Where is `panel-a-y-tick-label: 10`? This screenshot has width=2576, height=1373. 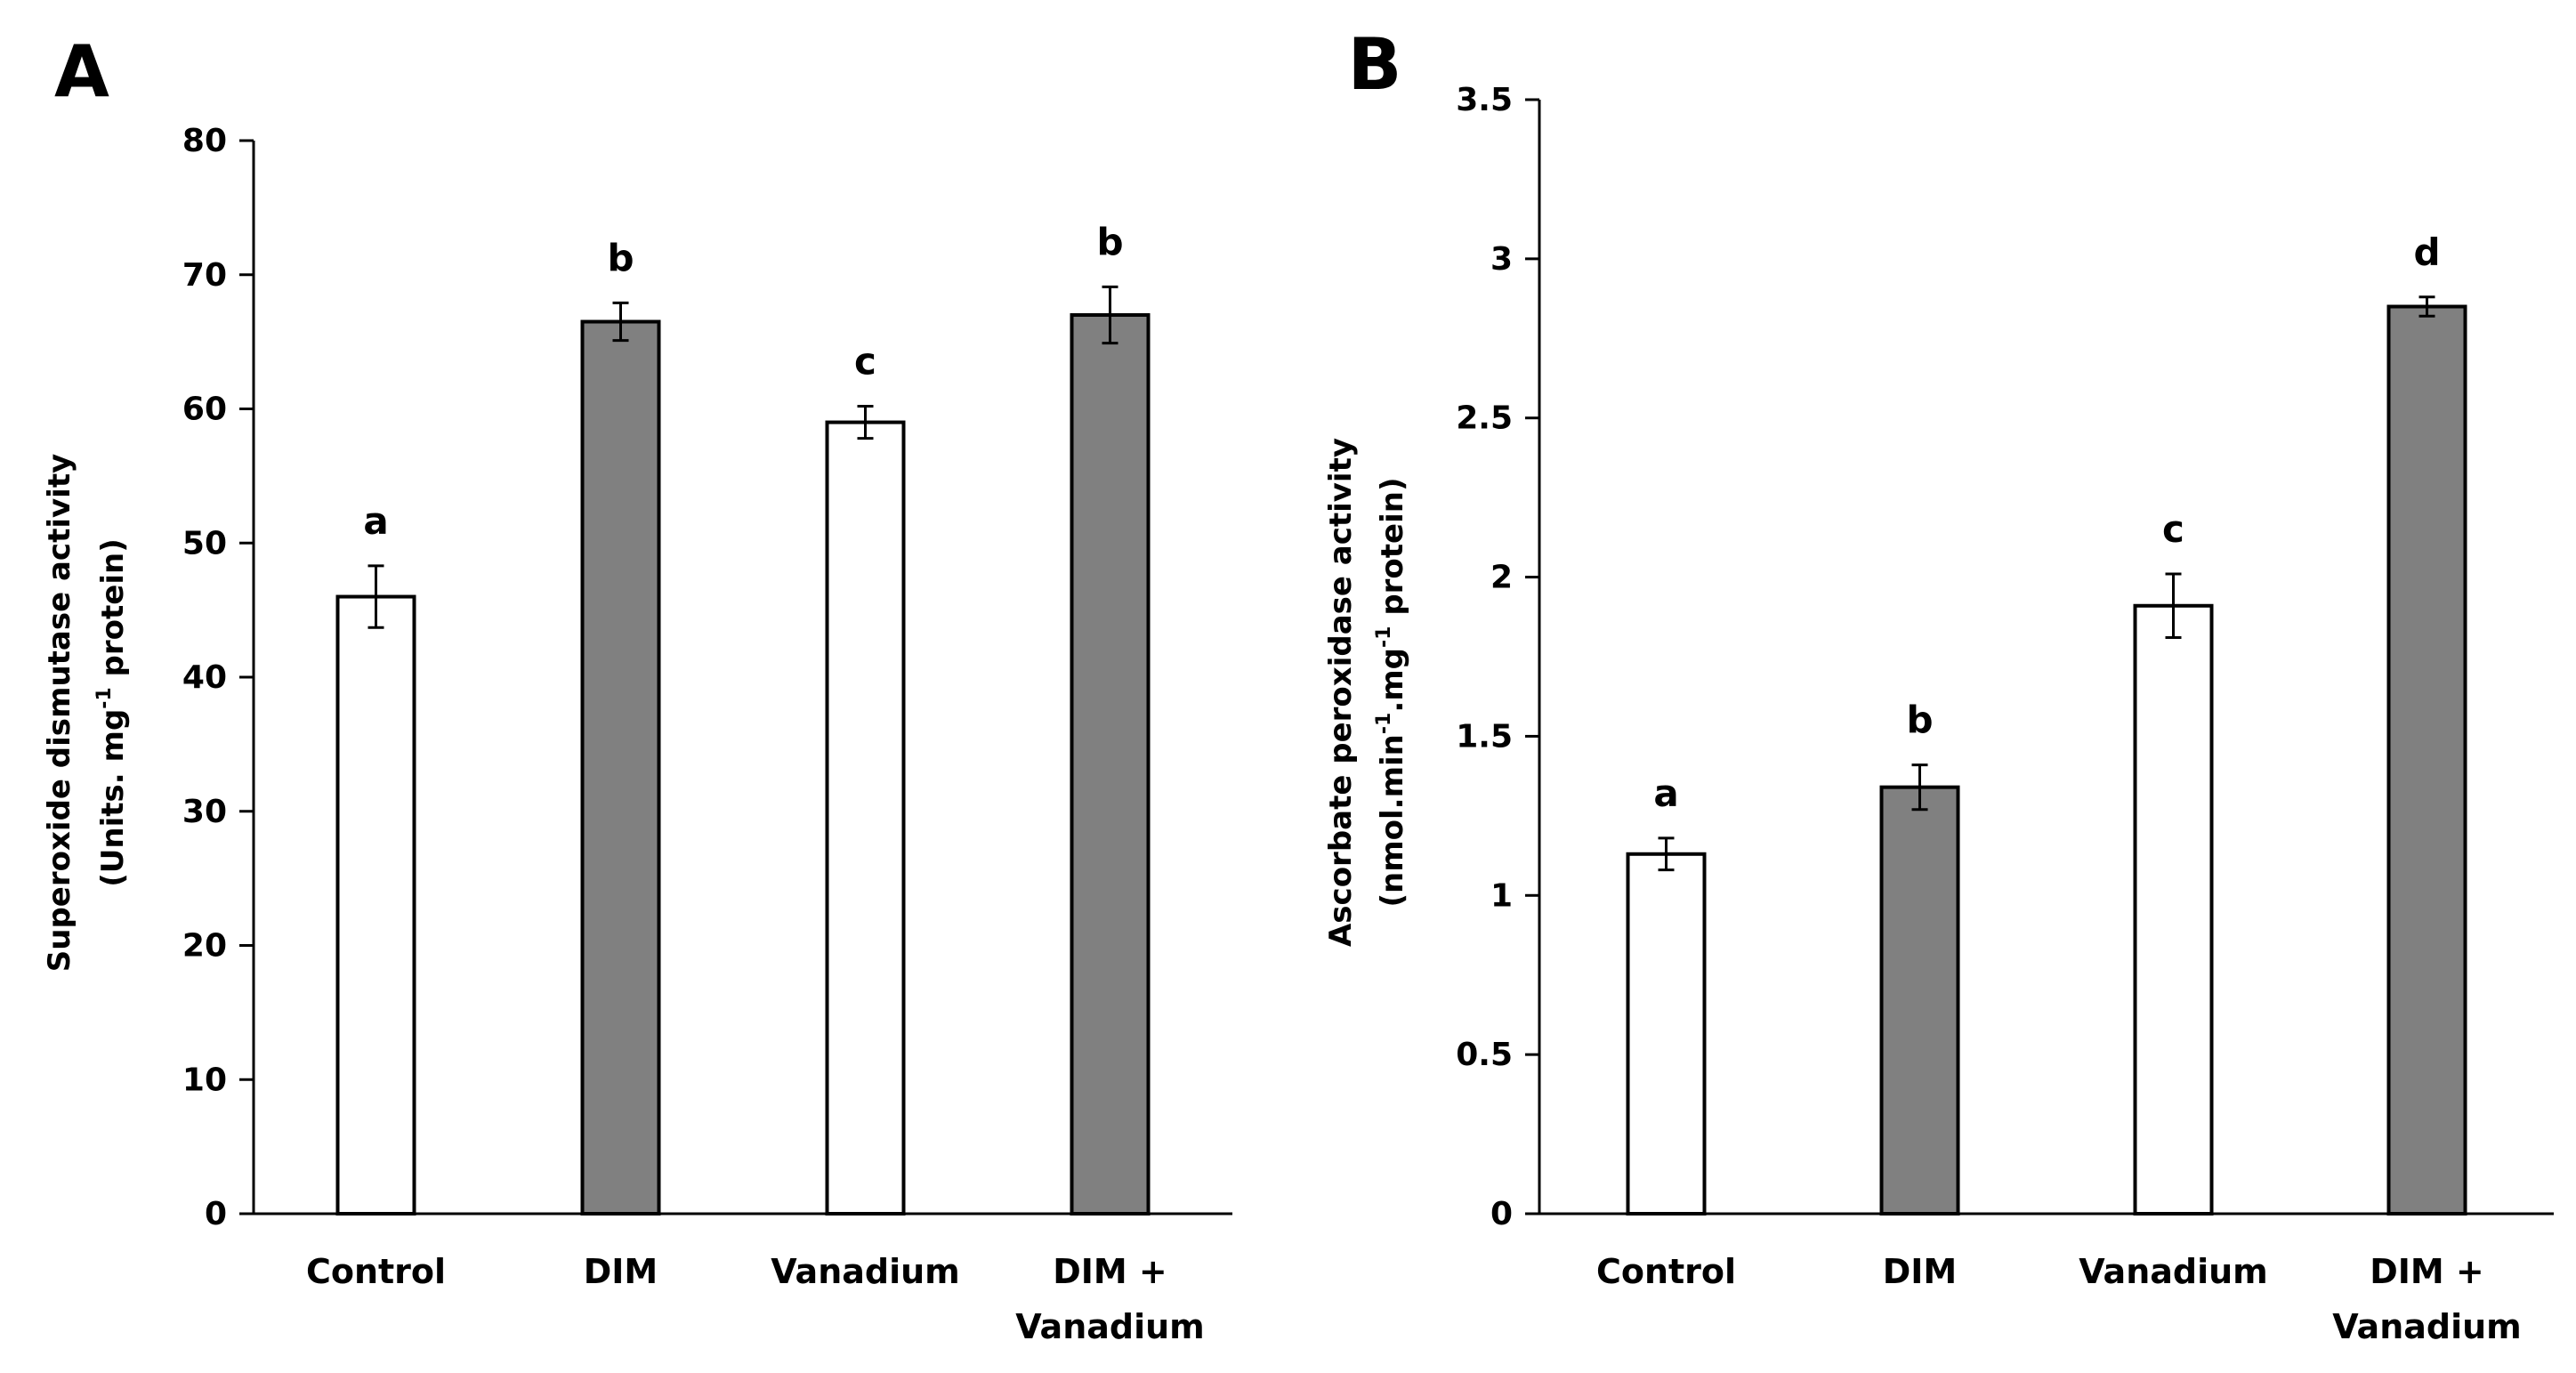
panel-a-y-tick-label: 10 is located at coordinates (204, 1080).